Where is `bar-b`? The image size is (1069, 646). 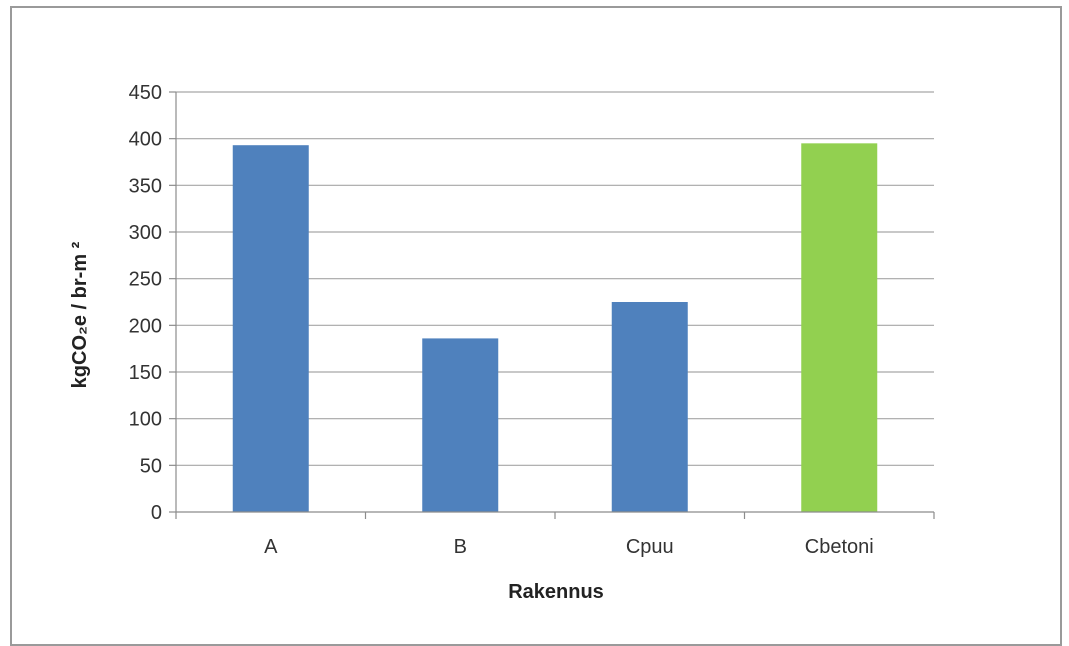 bar-b is located at coordinates (460, 425).